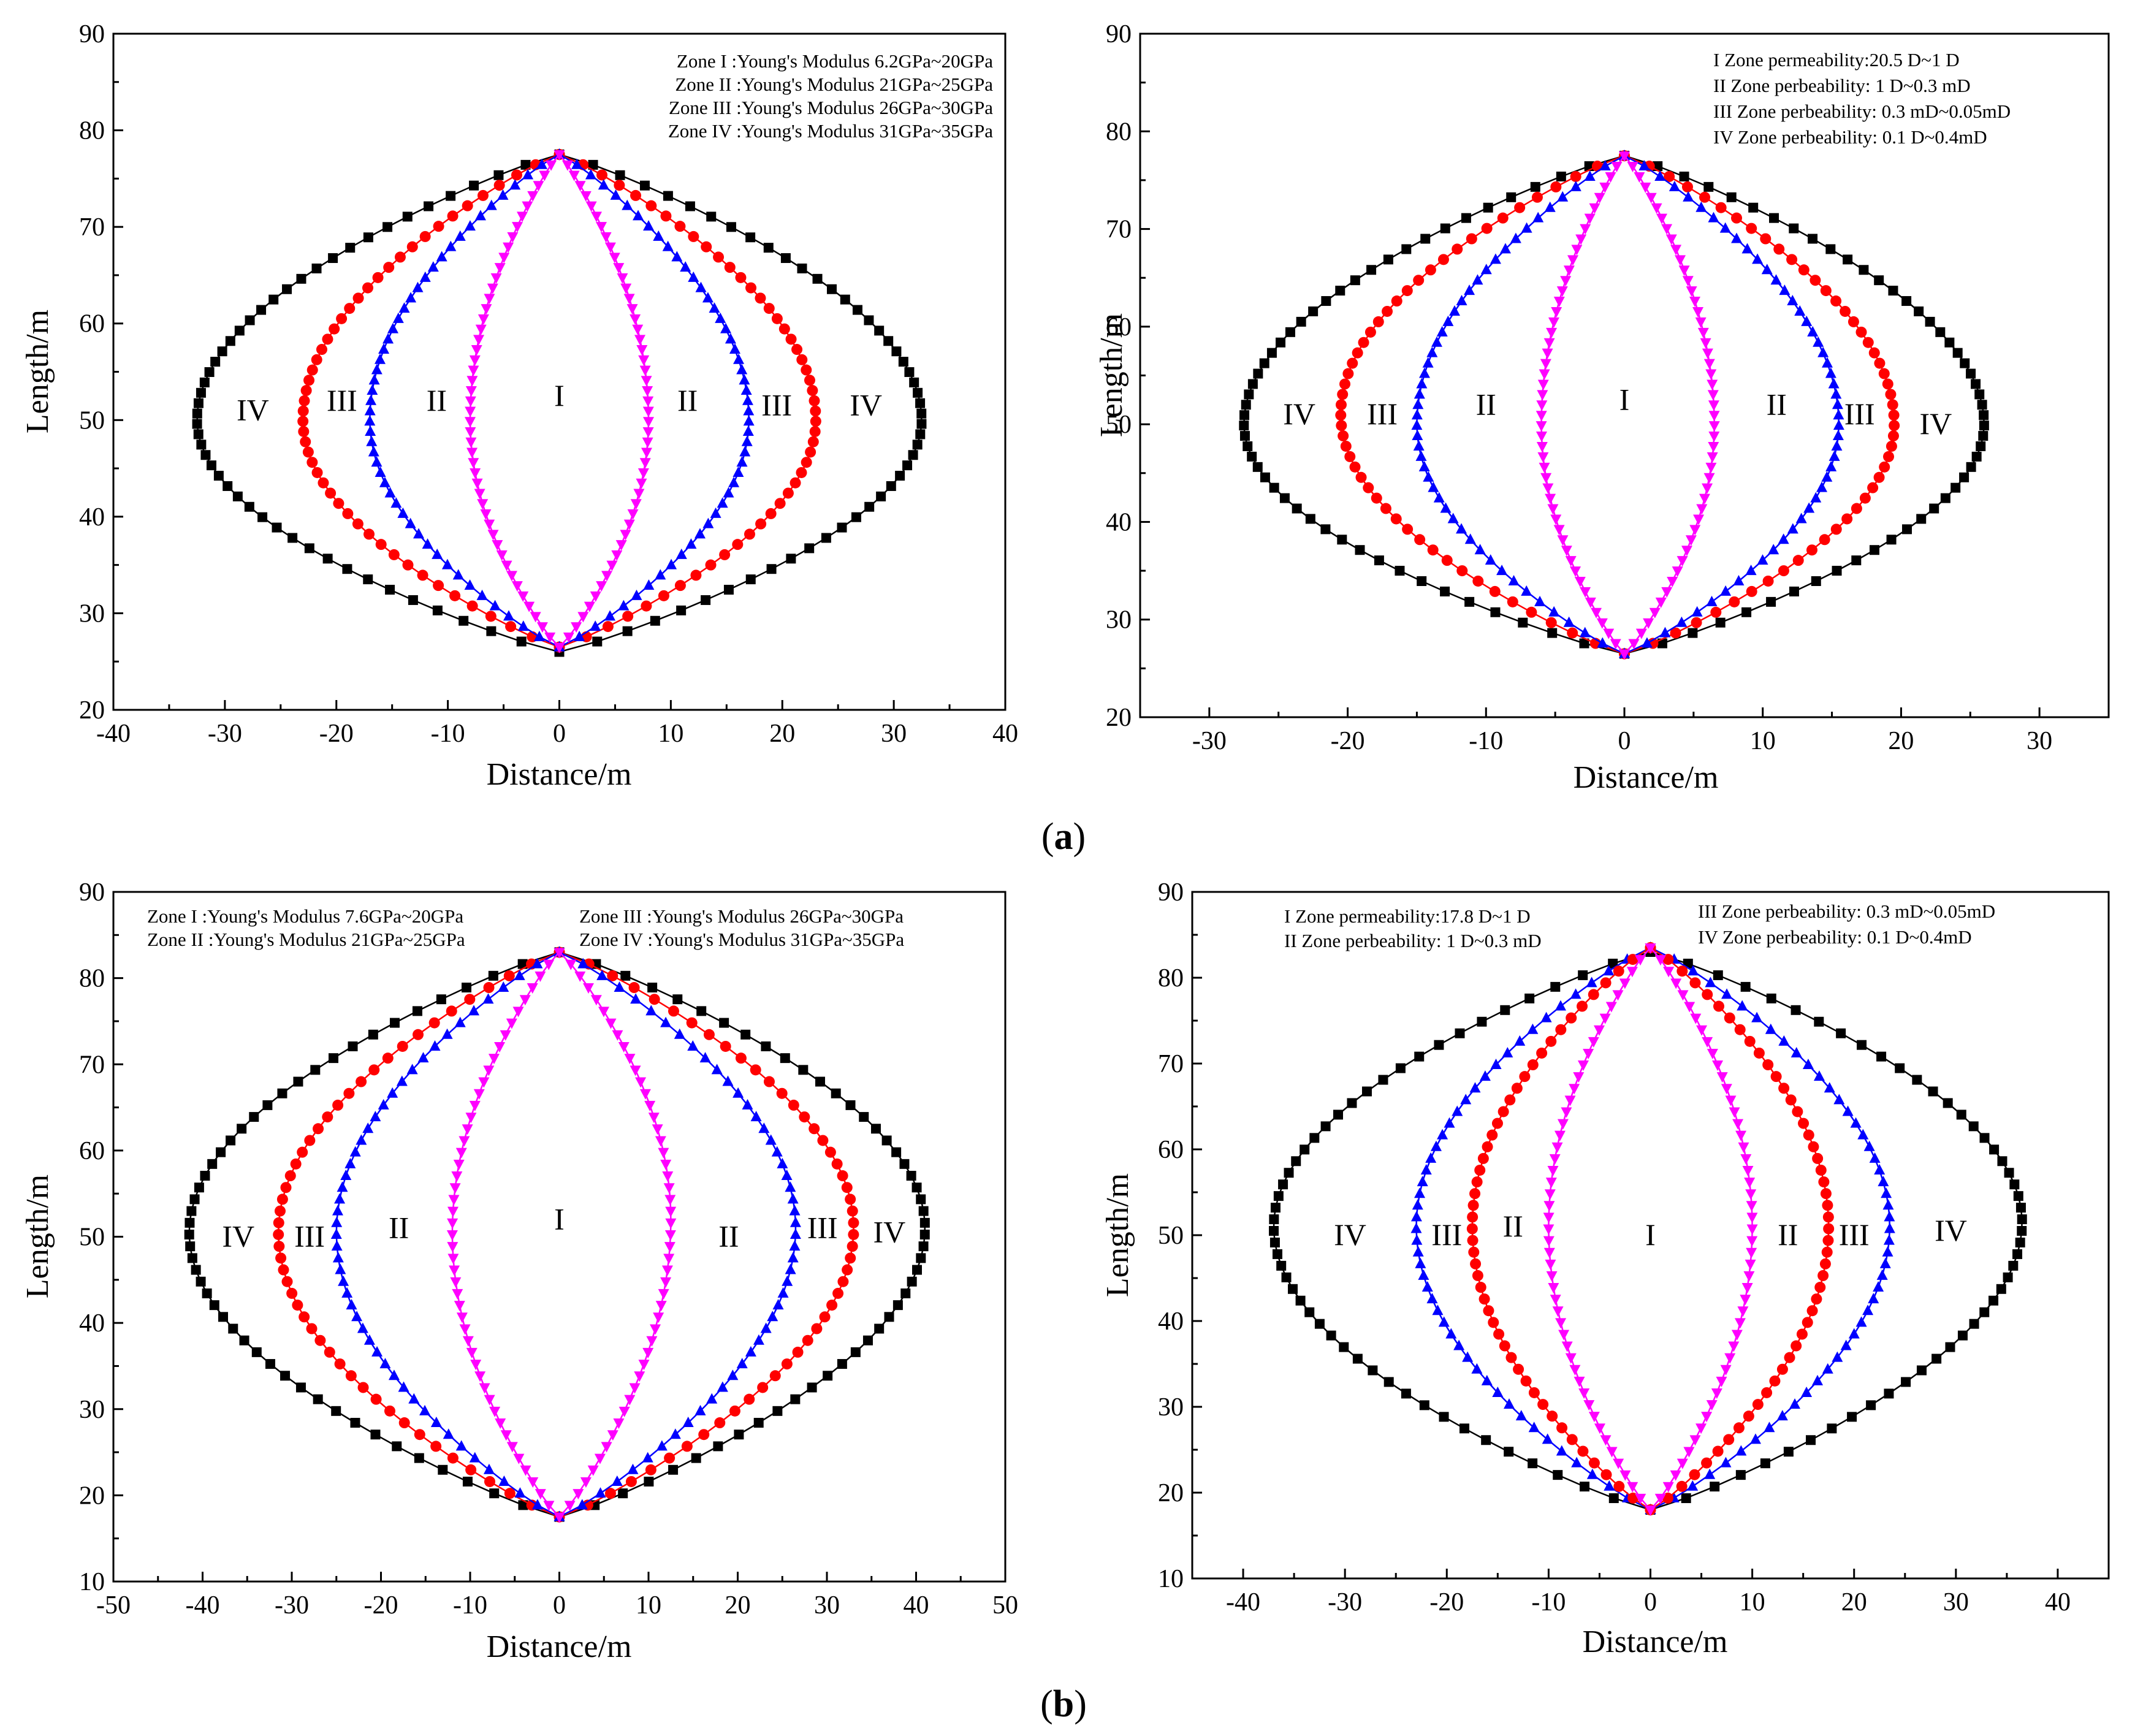 This screenshot has height=1736, width=2135. What do you see at coordinates (1655, 1641) in the screenshot?
I see `x-axis-title: Distance/m` at bounding box center [1655, 1641].